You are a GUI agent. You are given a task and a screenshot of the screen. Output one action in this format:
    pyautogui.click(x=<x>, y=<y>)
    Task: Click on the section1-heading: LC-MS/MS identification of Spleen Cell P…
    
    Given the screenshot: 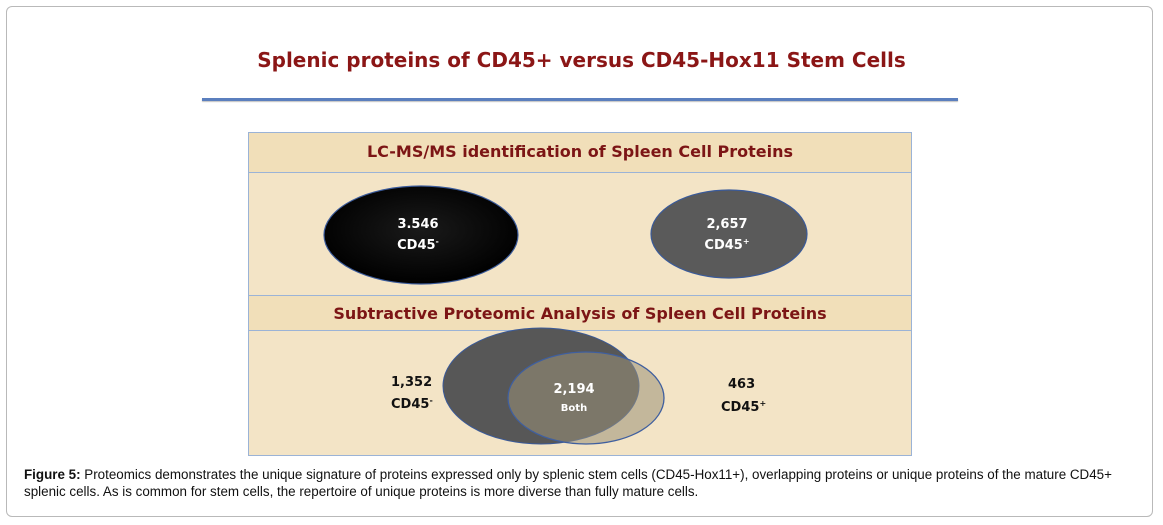 What is the action you would take?
    pyautogui.click(x=580, y=152)
    